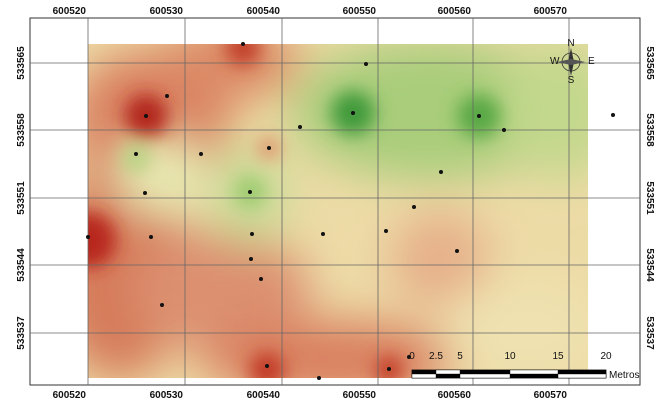 The image size is (665, 405). I want to click on x-label-top: 600550, so click(360, 11).